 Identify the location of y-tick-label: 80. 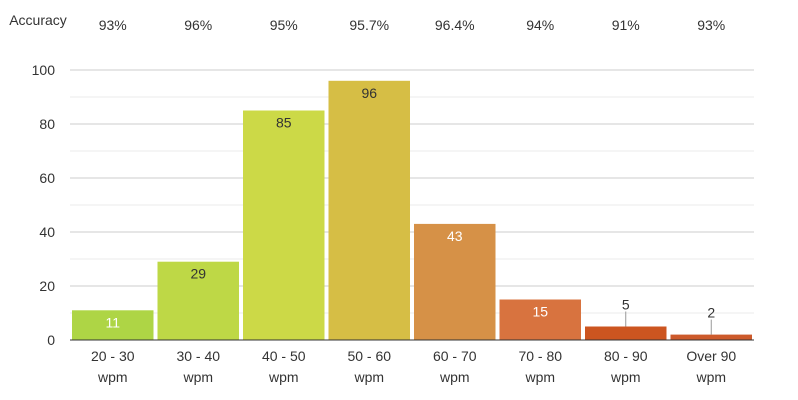
(47, 124).